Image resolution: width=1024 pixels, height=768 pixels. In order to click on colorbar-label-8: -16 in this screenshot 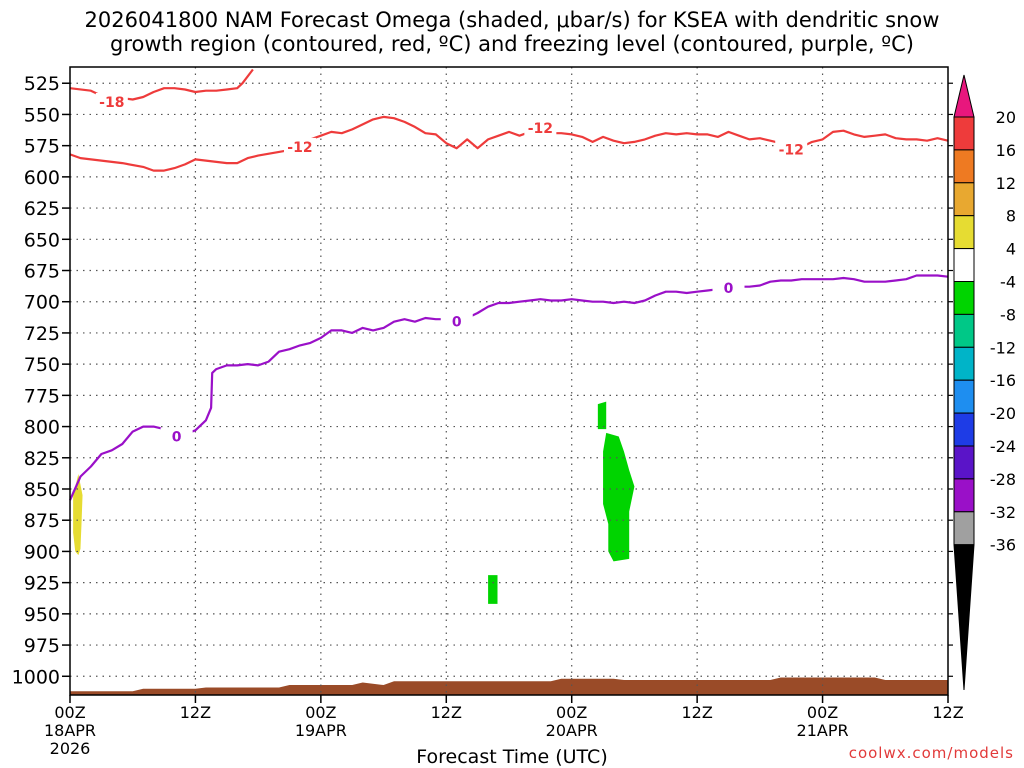, I will do `click(1003, 380)`.